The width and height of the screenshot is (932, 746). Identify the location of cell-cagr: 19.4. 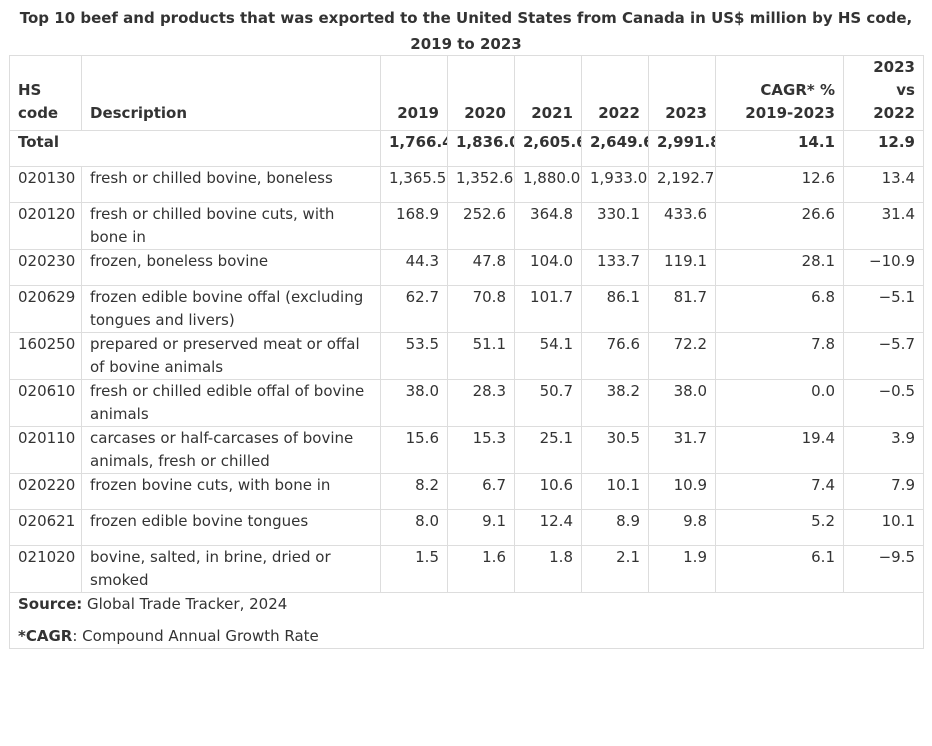
(779, 450).